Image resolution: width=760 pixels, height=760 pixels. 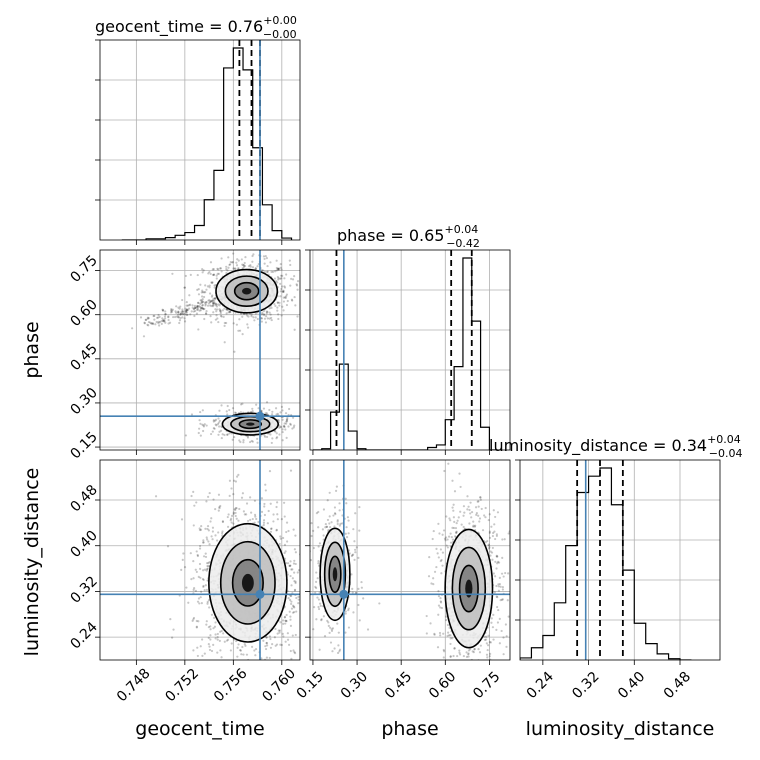 What do you see at coordinates (84, 445) in the screenshot?
I see `ytick-label-0.15: 0.15` at bounding box center [84, 445].